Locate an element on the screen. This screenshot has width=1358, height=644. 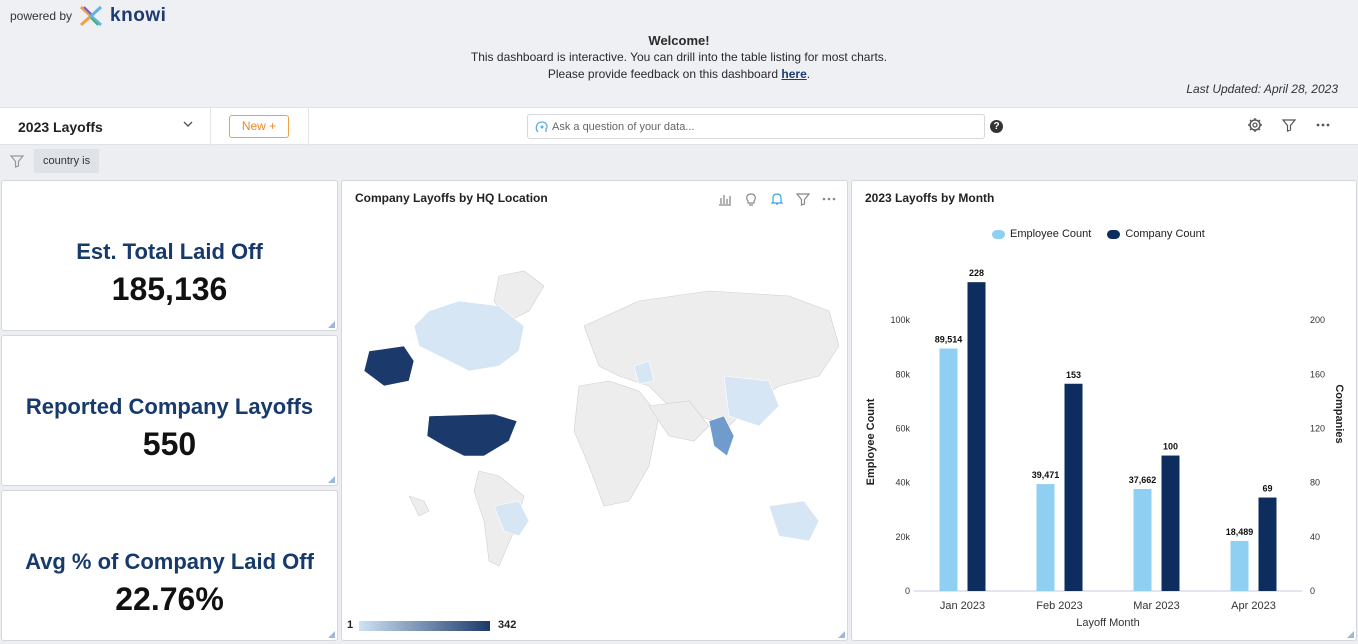
map-region-usa is located at coordinates (472, 435).